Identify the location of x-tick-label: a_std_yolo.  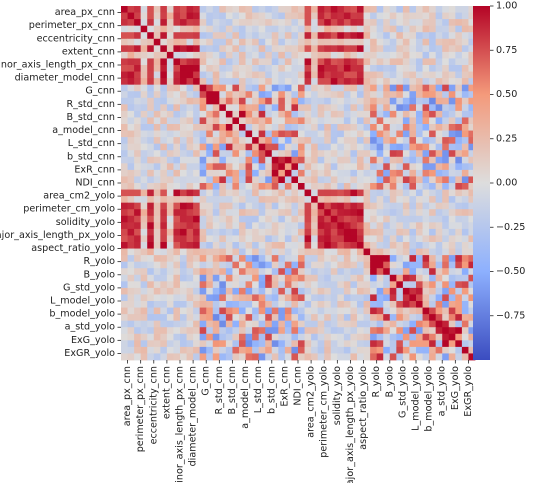
(442, 391).